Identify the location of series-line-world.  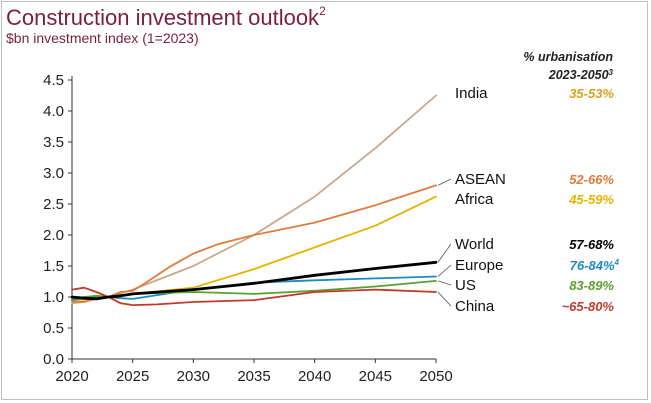
(254, 280).